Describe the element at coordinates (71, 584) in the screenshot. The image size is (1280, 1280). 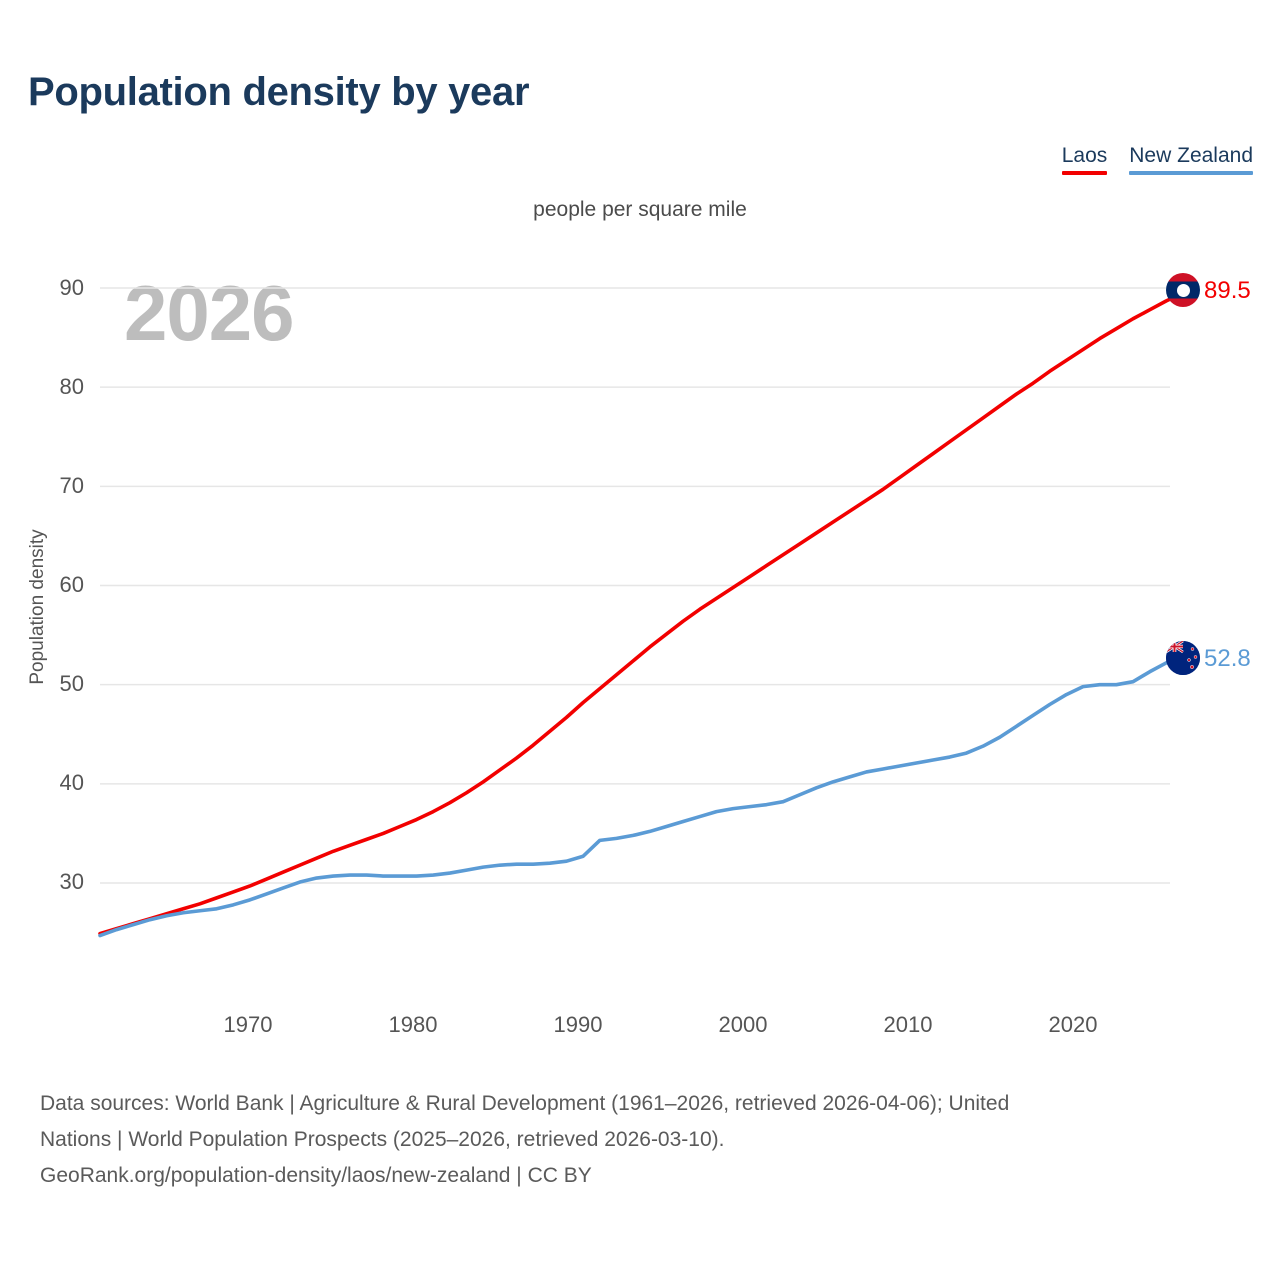
I see `y-tick-label: 60` at that location.